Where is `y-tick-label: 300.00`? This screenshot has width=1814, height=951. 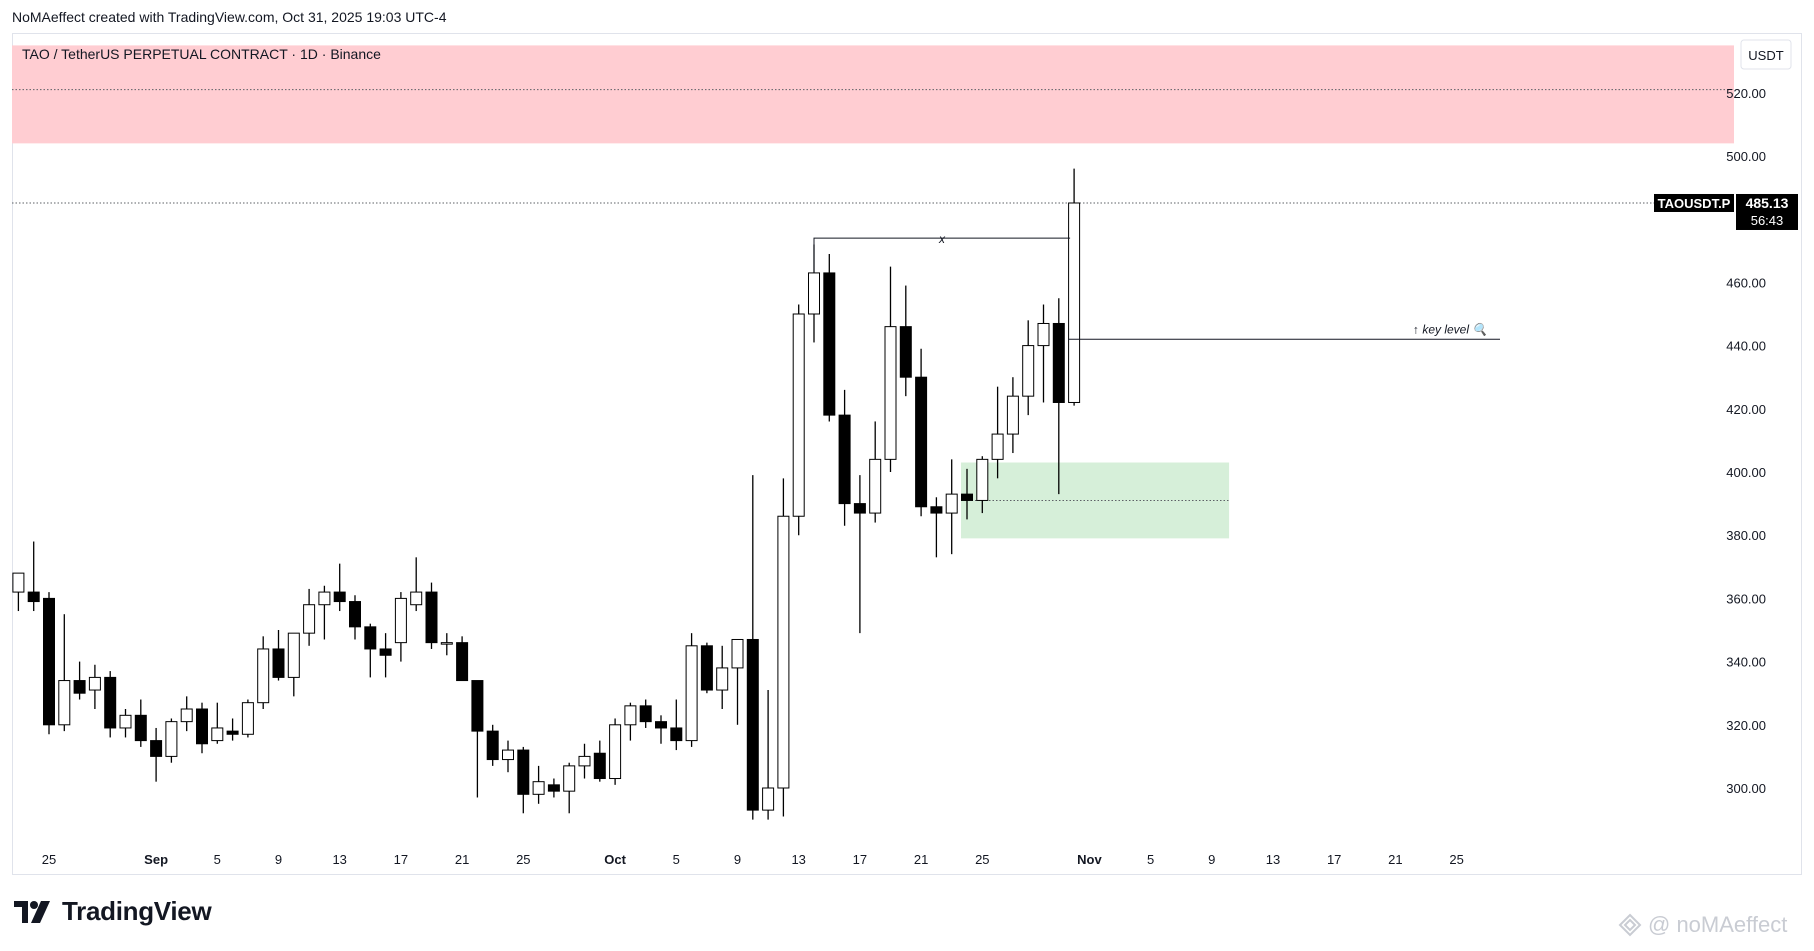 y-tick-label: 300.00 is located at coordinates (1746, 788).